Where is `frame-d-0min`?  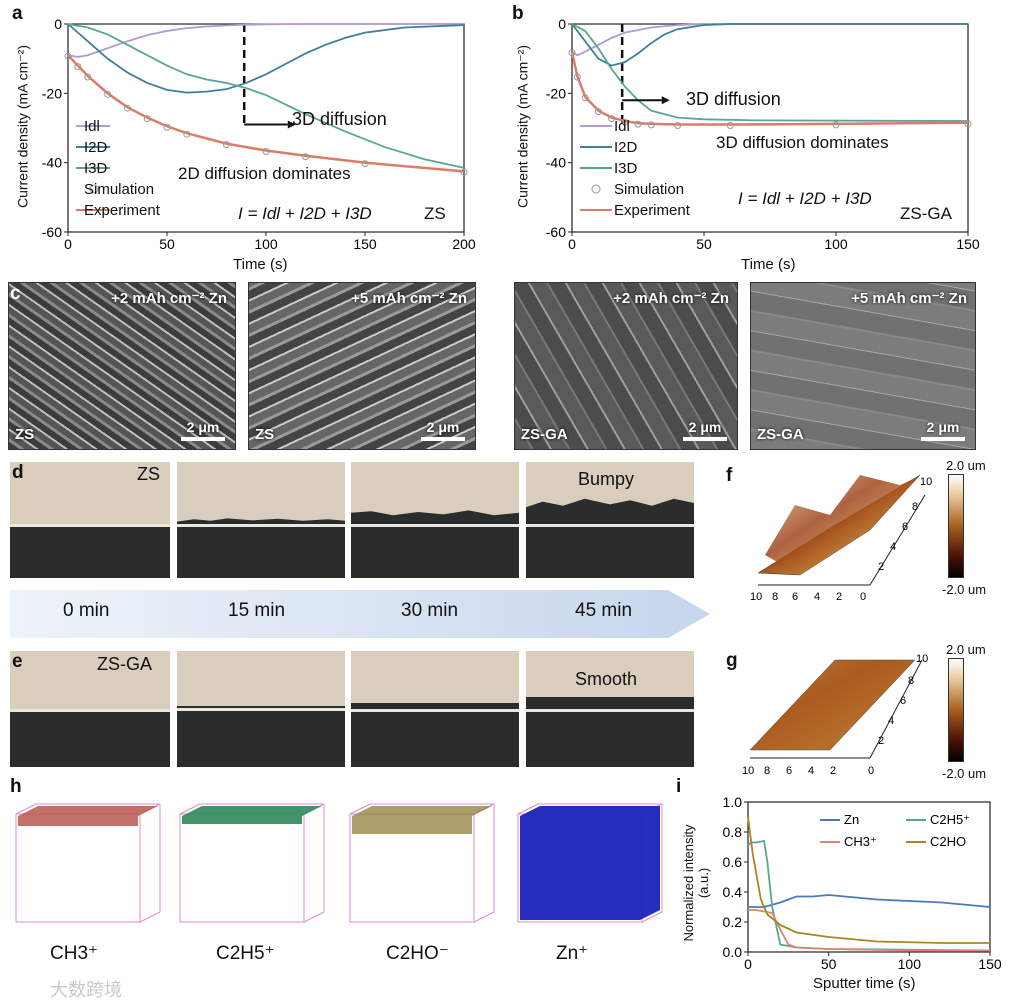 frame-d-0min is located at coordinates (90, 520).